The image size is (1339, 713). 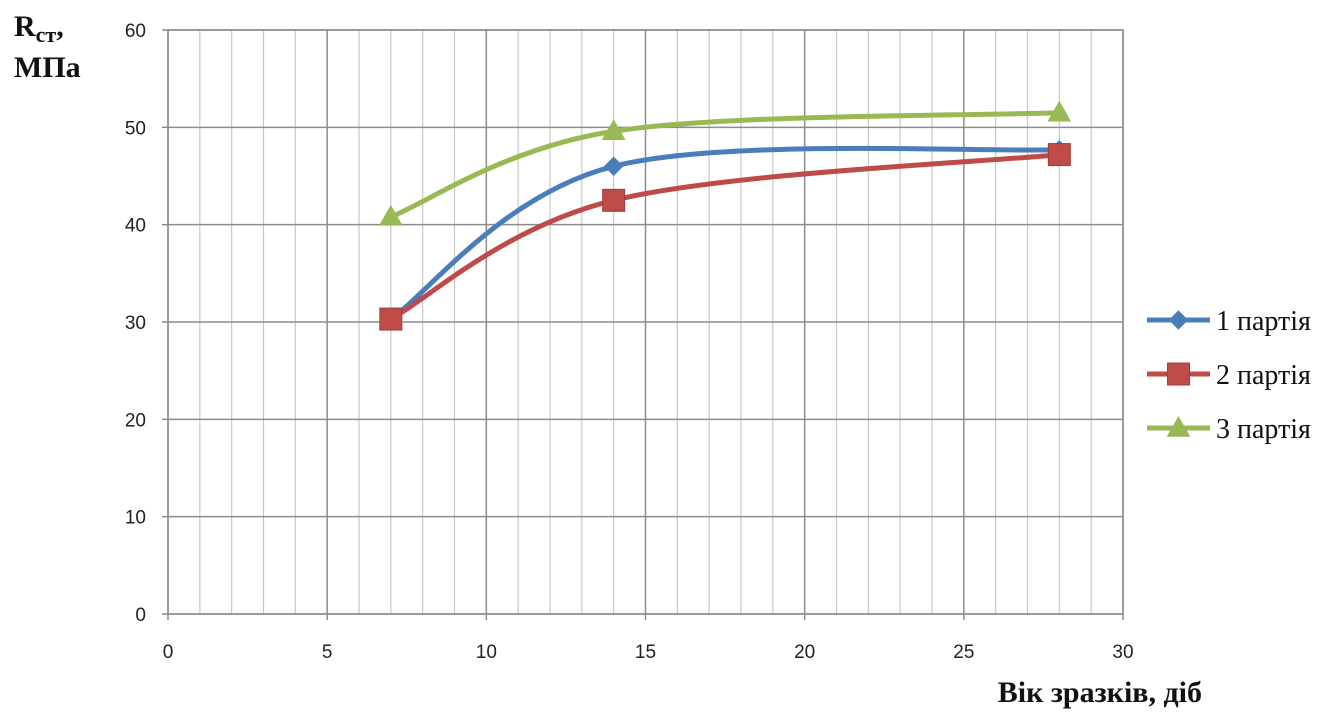 What do you see at coordinates (135, 420) in the screenshot?
I see `y-tick-label: 20` at bounding box center [135, 420].